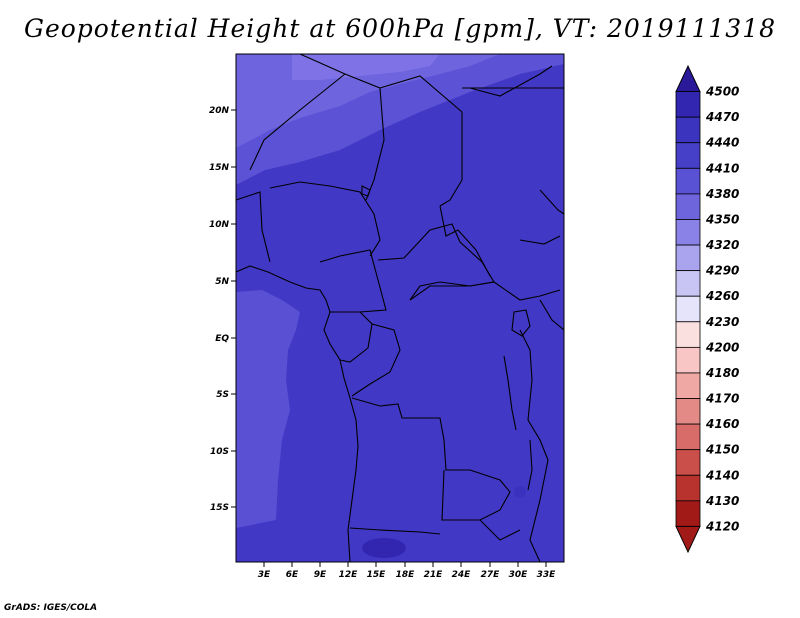  I want to click on colorbar-bottom-arrow, so click(688, 539).